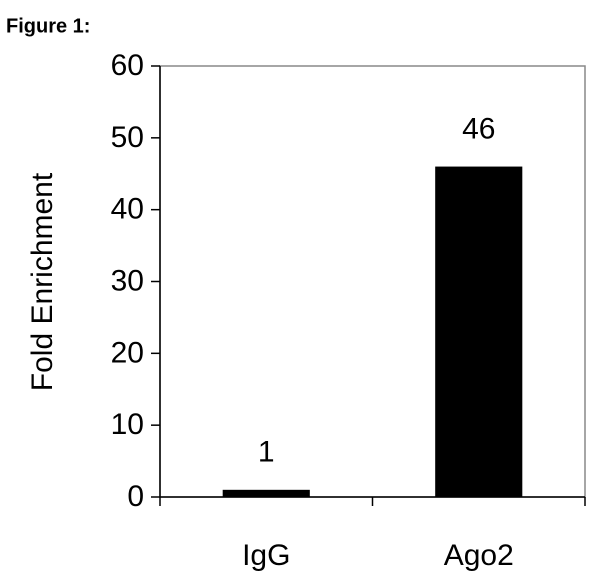 The width and height of the screenshot is (600, 587). Describe the element at coordinates (127, 280) in the screenshot. I see `y-tick-label: 30` at that location.